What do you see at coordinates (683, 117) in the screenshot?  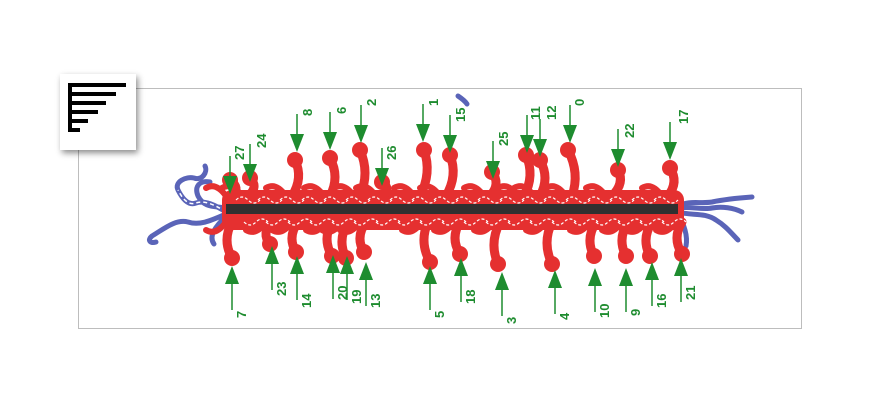 I see `spine-marker-label: 17` at bounding box center [683, 117].